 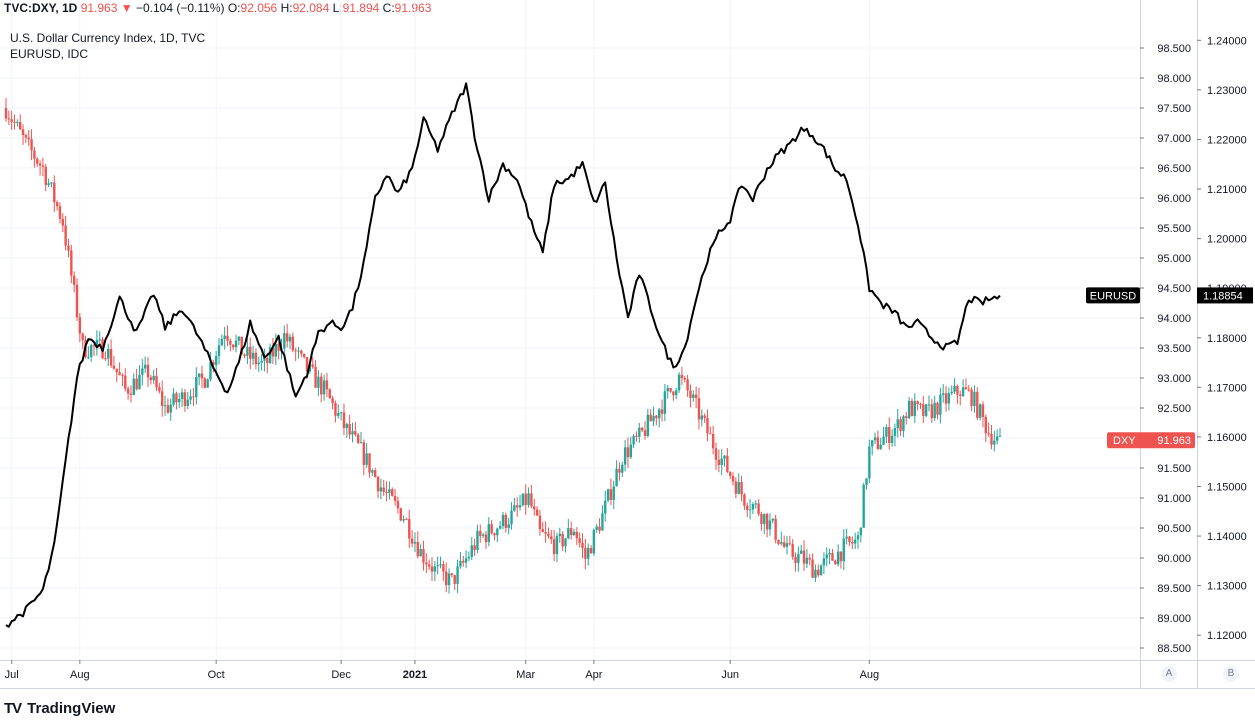 What do you see at coordinates (413, 8) in the screenshot?
I see `close-value: 91.963` at bounding box center [413, 8].